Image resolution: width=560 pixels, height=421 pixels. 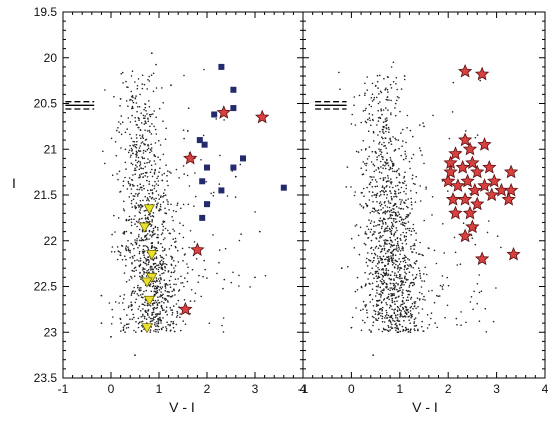 I want to click on x-tick-label: 1, so click(x=159, y=389).